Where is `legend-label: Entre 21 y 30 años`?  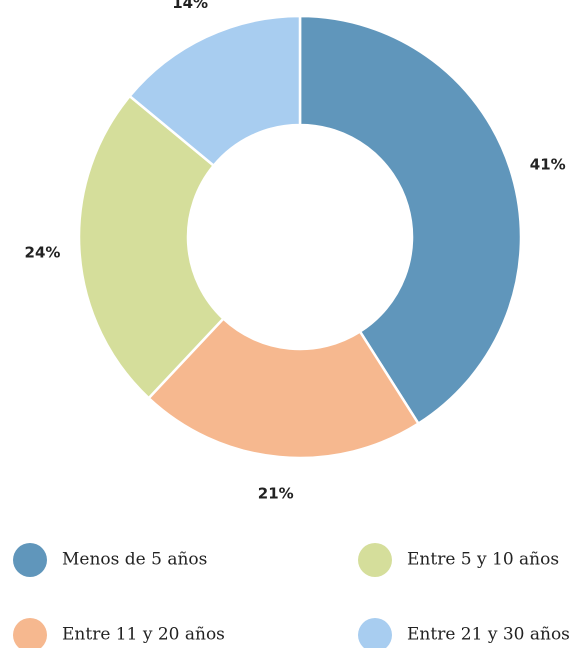 legend-label: Entre 21 y 30 años is located at coordinates (488, 635).